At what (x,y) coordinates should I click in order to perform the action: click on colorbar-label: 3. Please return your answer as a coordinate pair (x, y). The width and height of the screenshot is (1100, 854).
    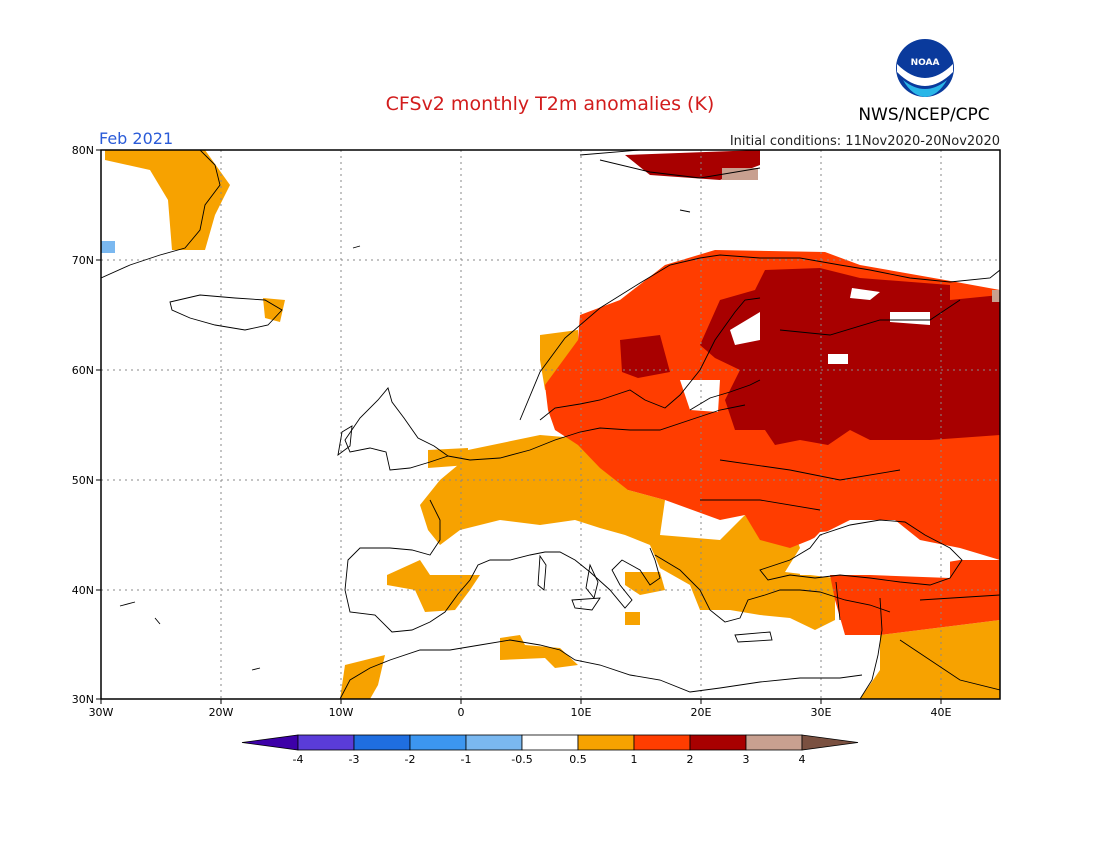
    Looking at the image, I should click on (746, 759).